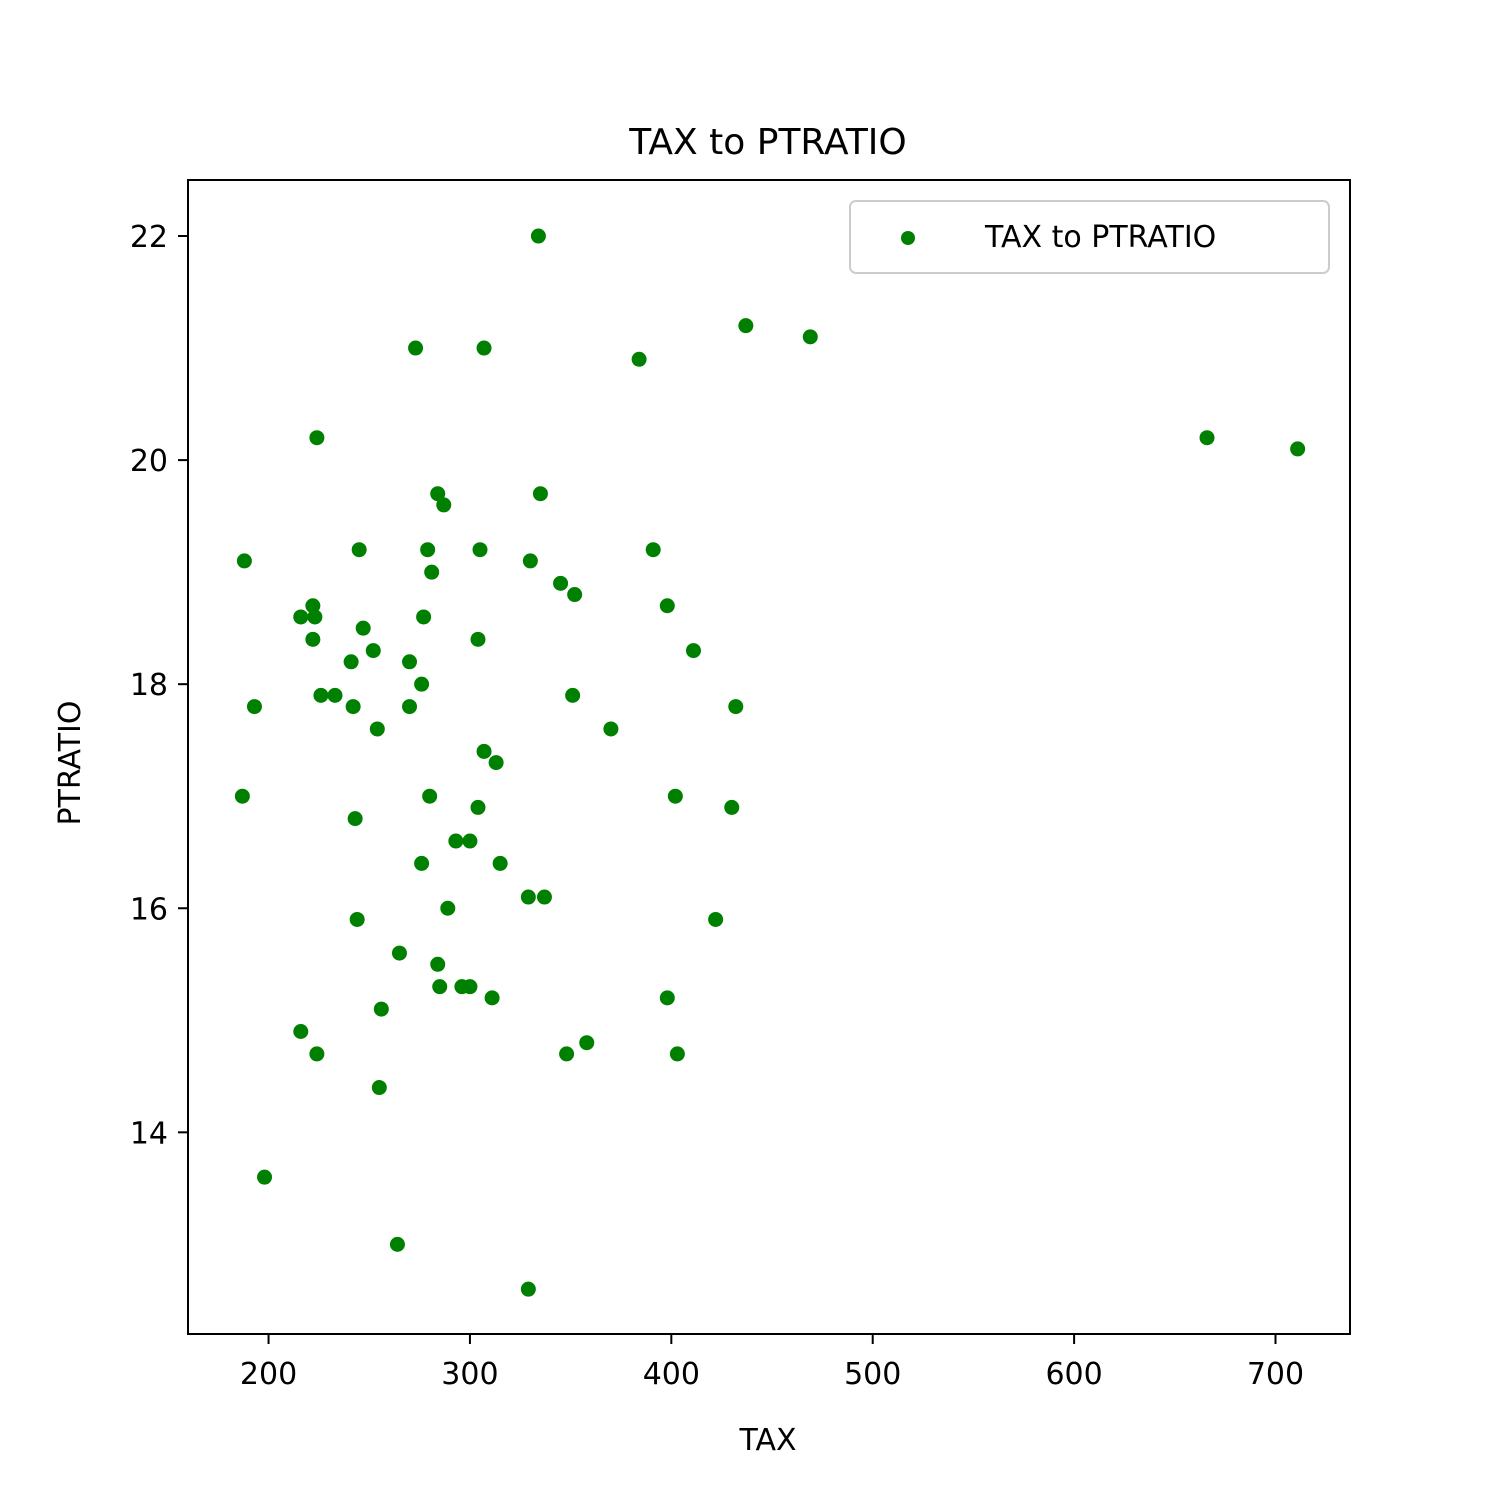 This screenshot has width=1500, height=1504. I want to click on y-tick-label: 16, so click(149, 909).